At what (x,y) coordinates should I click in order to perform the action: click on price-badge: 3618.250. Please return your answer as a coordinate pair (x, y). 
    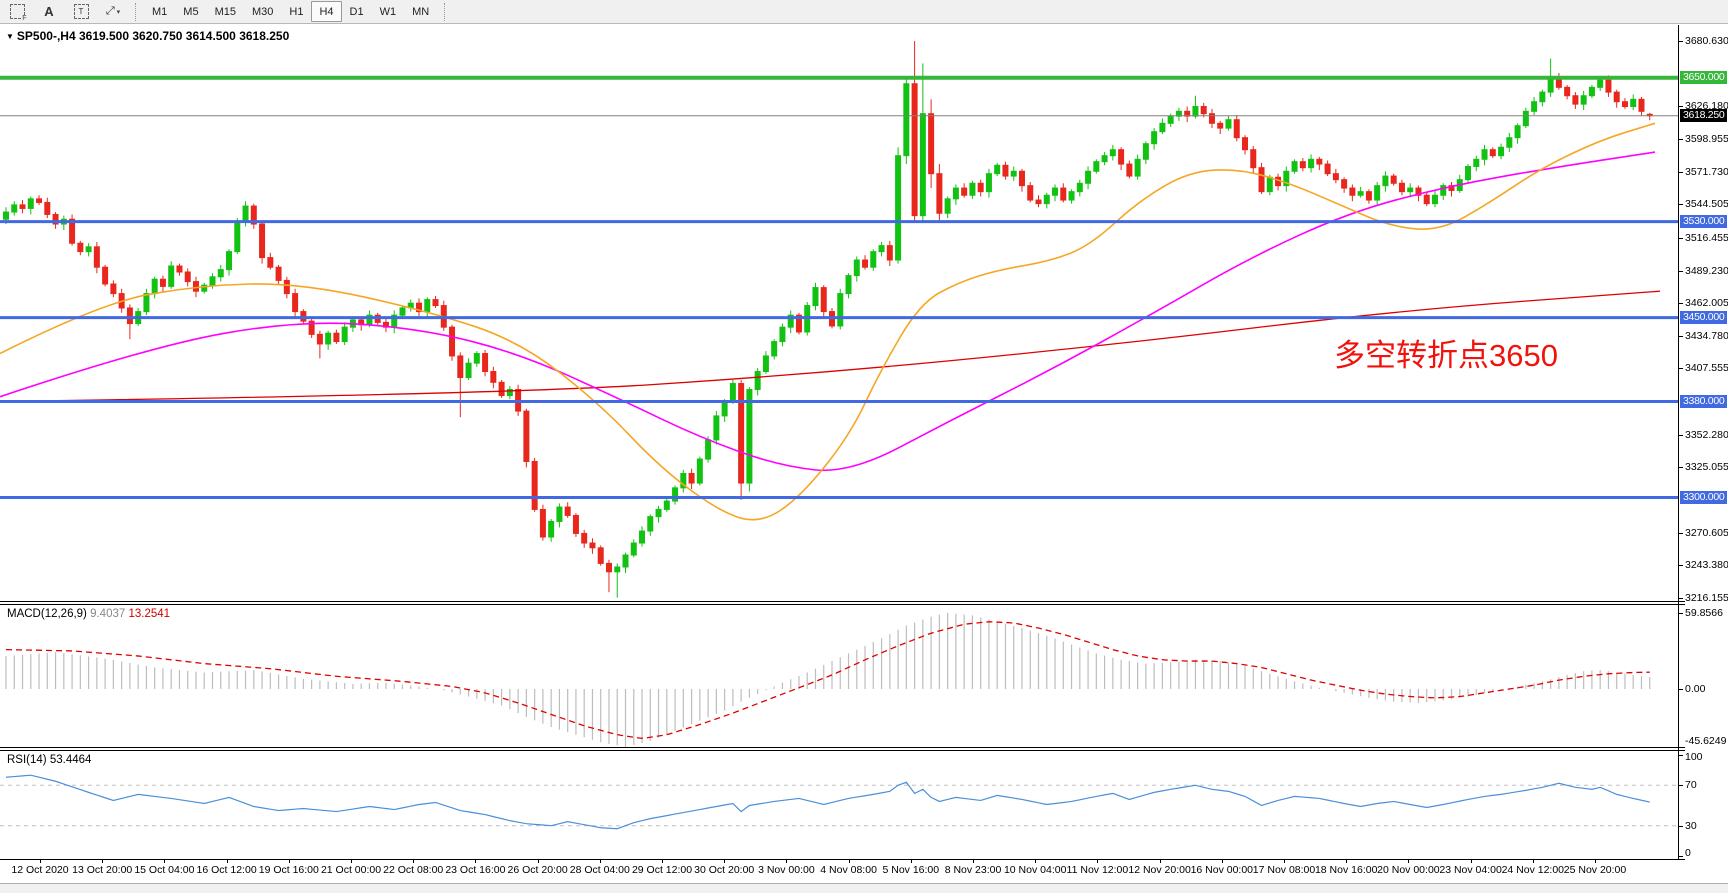
    Looking at the image, I should click on (1703, 116).